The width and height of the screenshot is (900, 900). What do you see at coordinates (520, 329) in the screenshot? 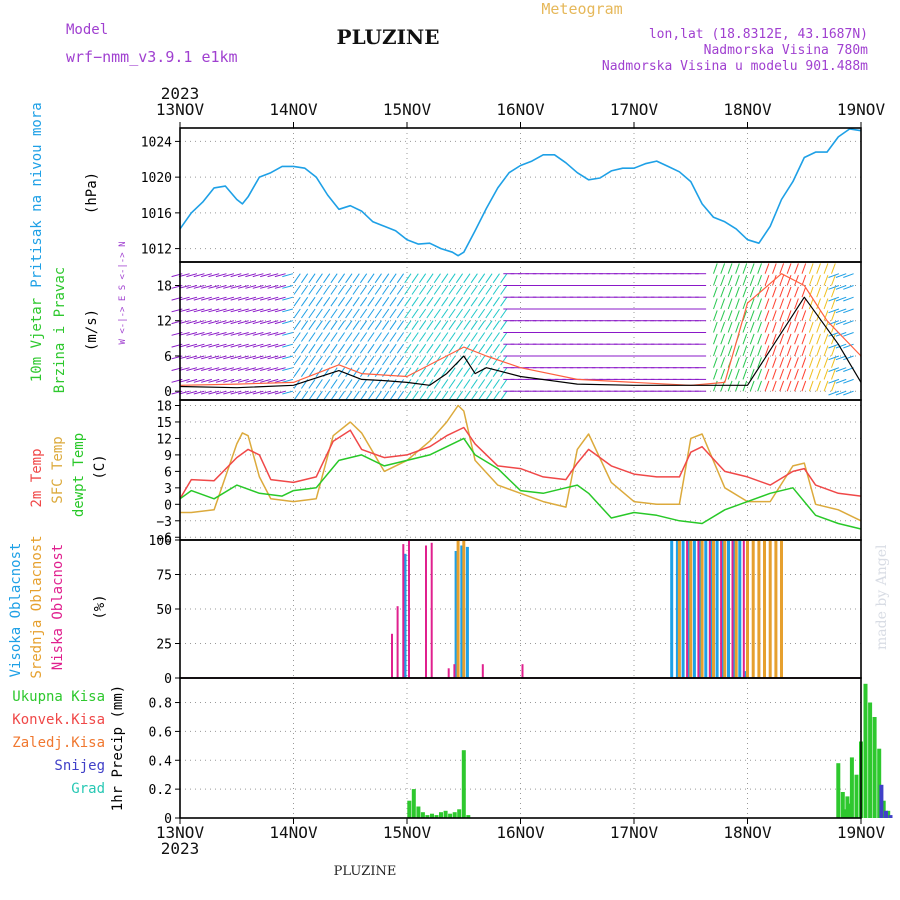
I see `wind-gust-line` at bounding box center [520, 329].